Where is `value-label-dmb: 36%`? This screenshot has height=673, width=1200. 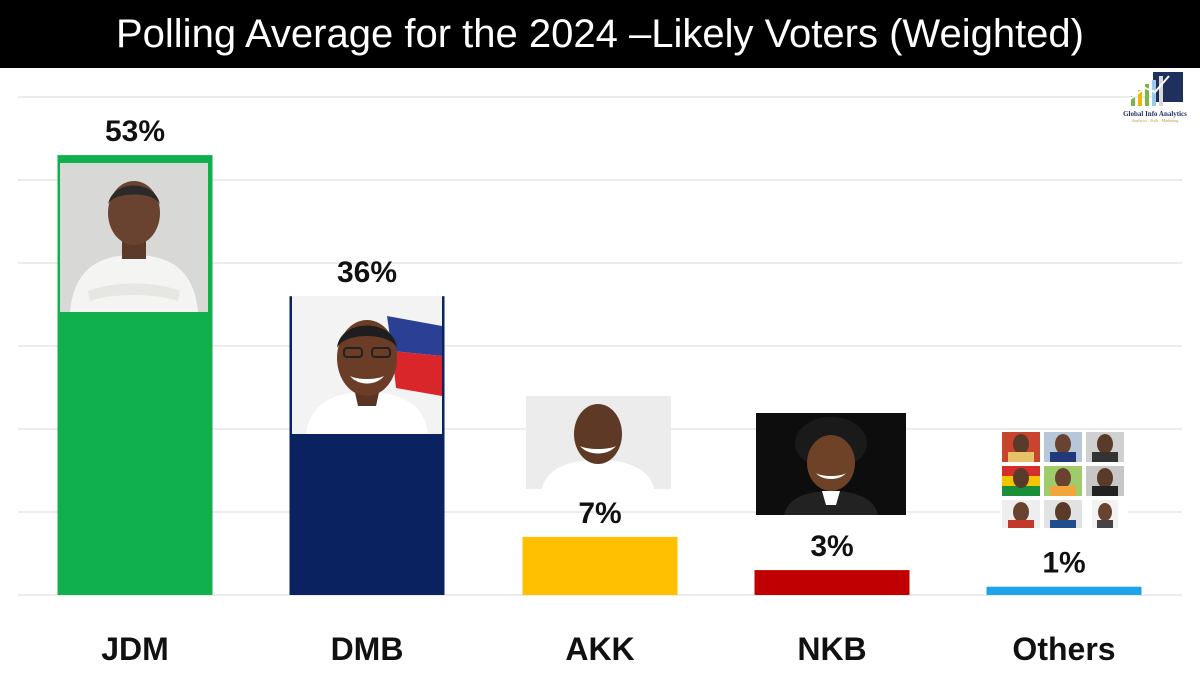
value-label-dmb: 36% is located at coordinates (367, 272).